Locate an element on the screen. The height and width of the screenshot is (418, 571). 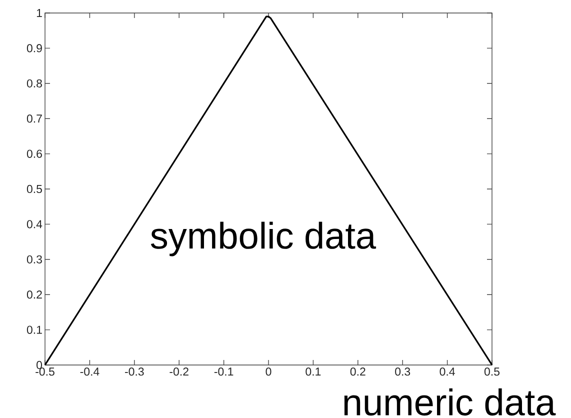
x-tick-label: 0.2 is located at coordinates (358, 372).